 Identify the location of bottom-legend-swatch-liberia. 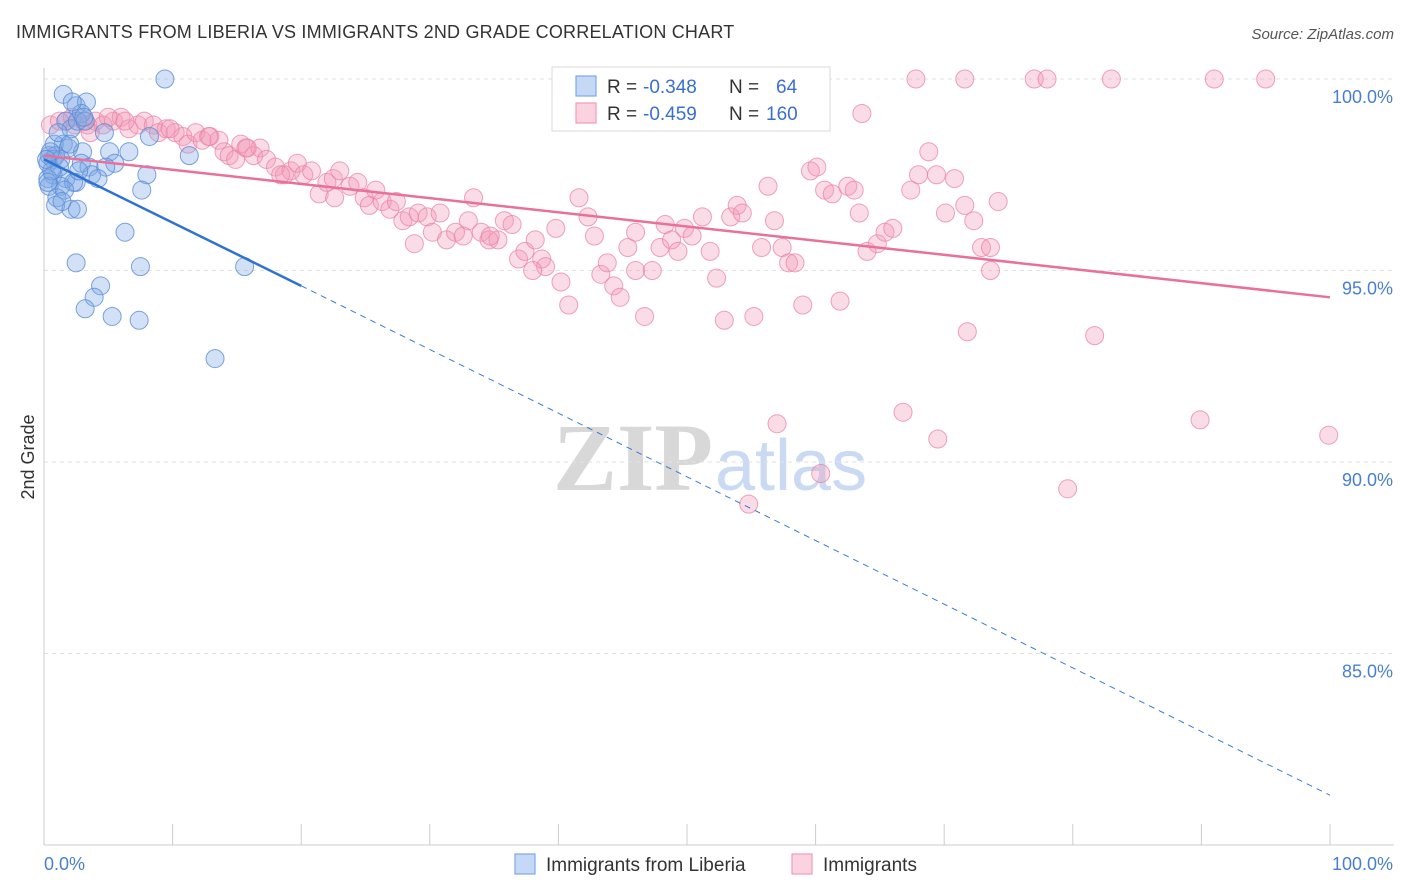
(525, 864).